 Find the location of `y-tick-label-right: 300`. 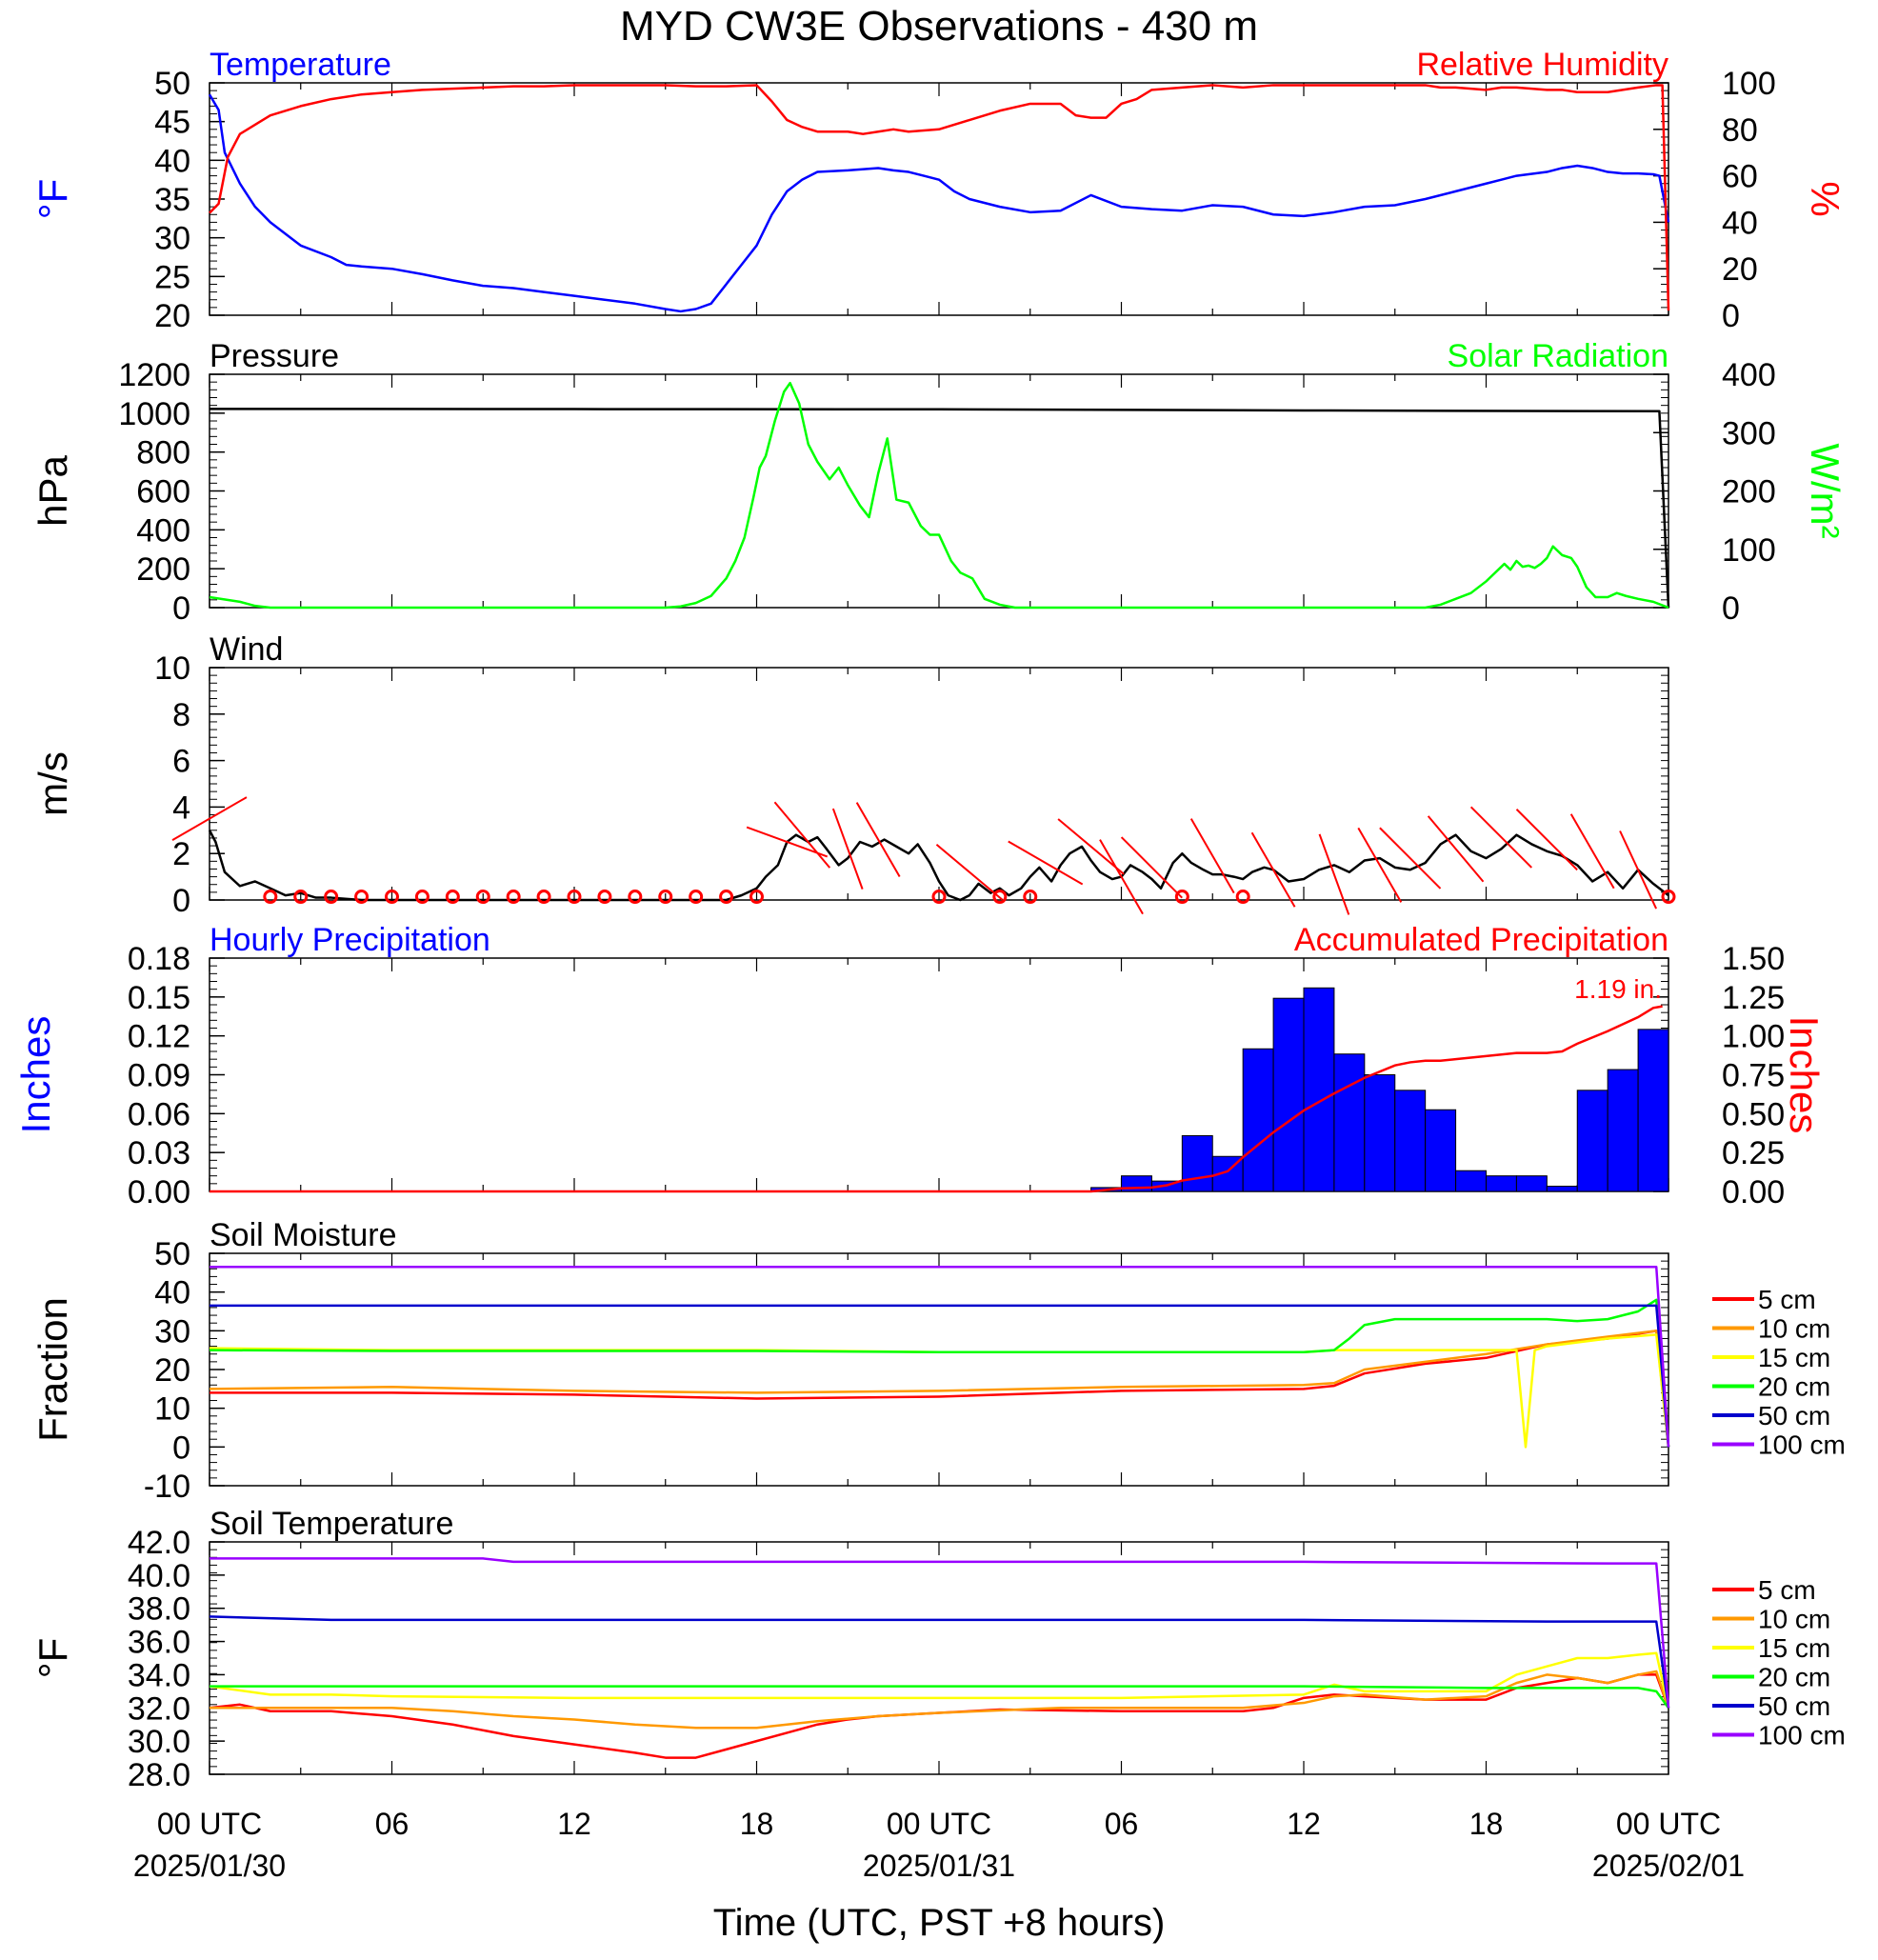

y-tick-label-right: 300 is located at coordinates (1749, 433).